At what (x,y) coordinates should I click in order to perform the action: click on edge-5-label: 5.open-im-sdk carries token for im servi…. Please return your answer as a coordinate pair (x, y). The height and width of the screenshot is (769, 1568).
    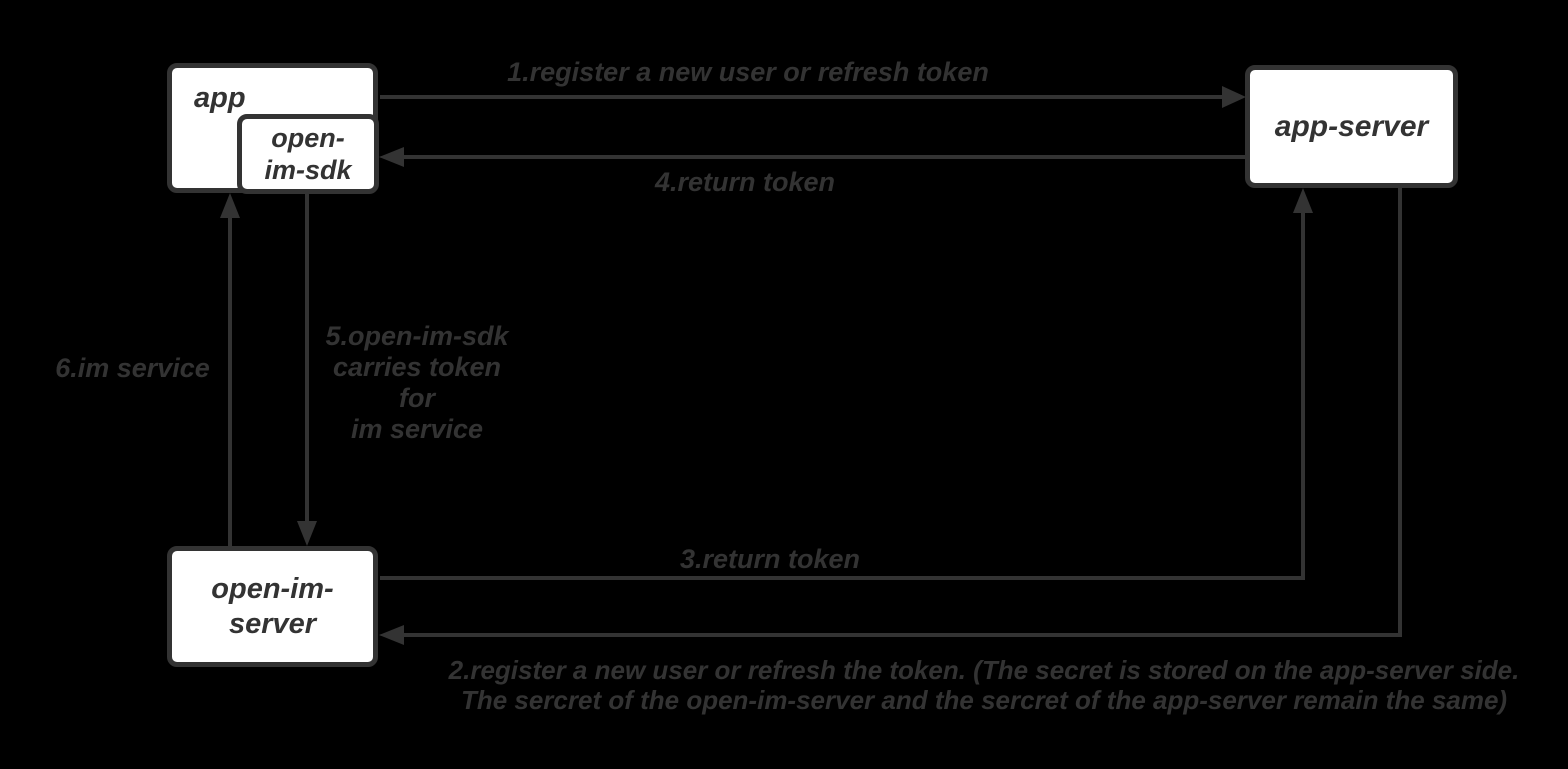
    Looking at the image, I should click on (417, 383).